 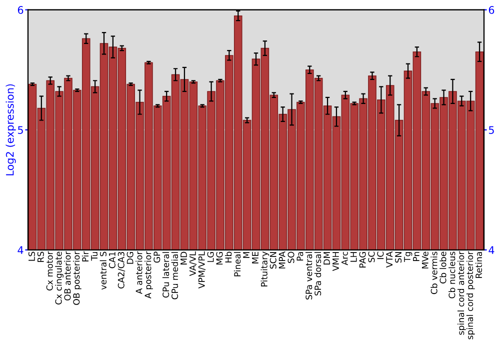 I want to click on x-tick-label: MG, so click(x=219, y=258).